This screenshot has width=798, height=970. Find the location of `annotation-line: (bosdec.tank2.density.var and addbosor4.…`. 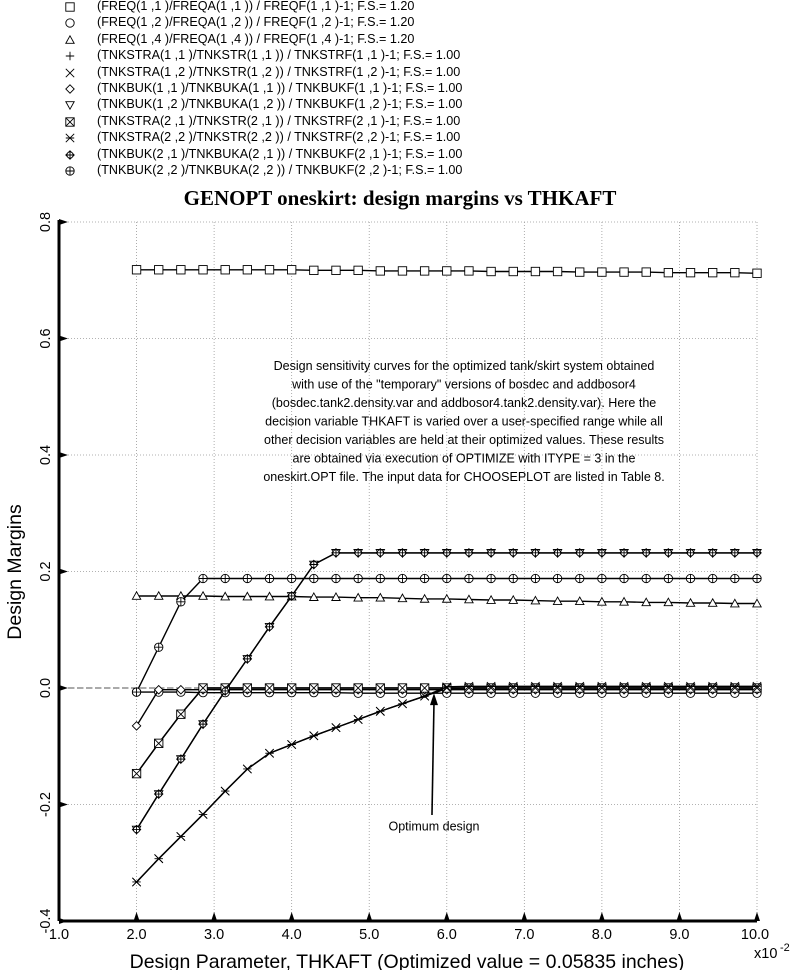

annotation-line: (bosdec.tank2.density.var and addbosor4.… is located at coordinates (464, 403).